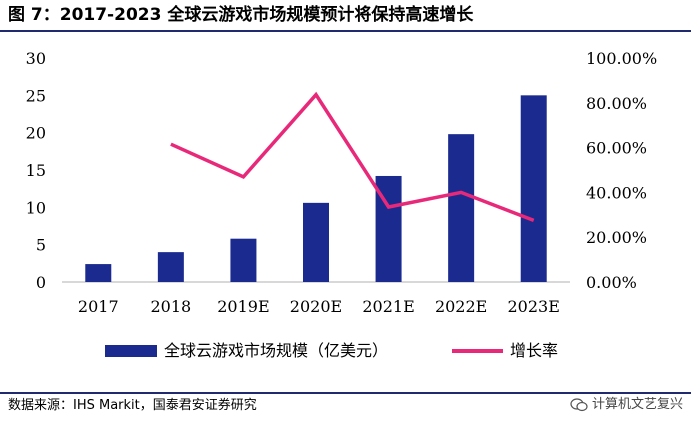 The width and height of the screenshot is (691, 425). I want to click on y-left-tick-label: 10, so click(36, 207).